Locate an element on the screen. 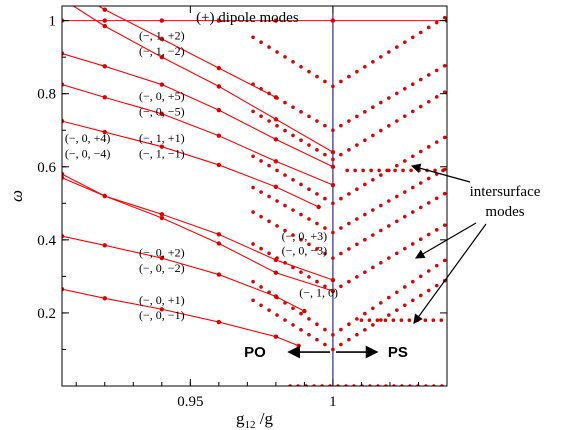 Image resolution: width=563 pixels, height=430 pixels. dipole-modes-label: (+) dipole modes is located at coordinates (247, 18).